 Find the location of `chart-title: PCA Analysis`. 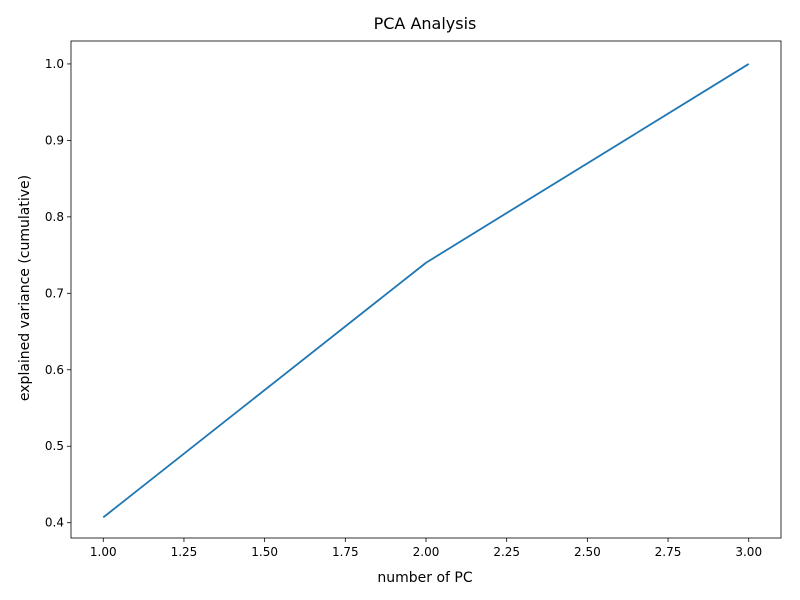

chart-title: PCA Analysis is located at coordinates (425, 23).